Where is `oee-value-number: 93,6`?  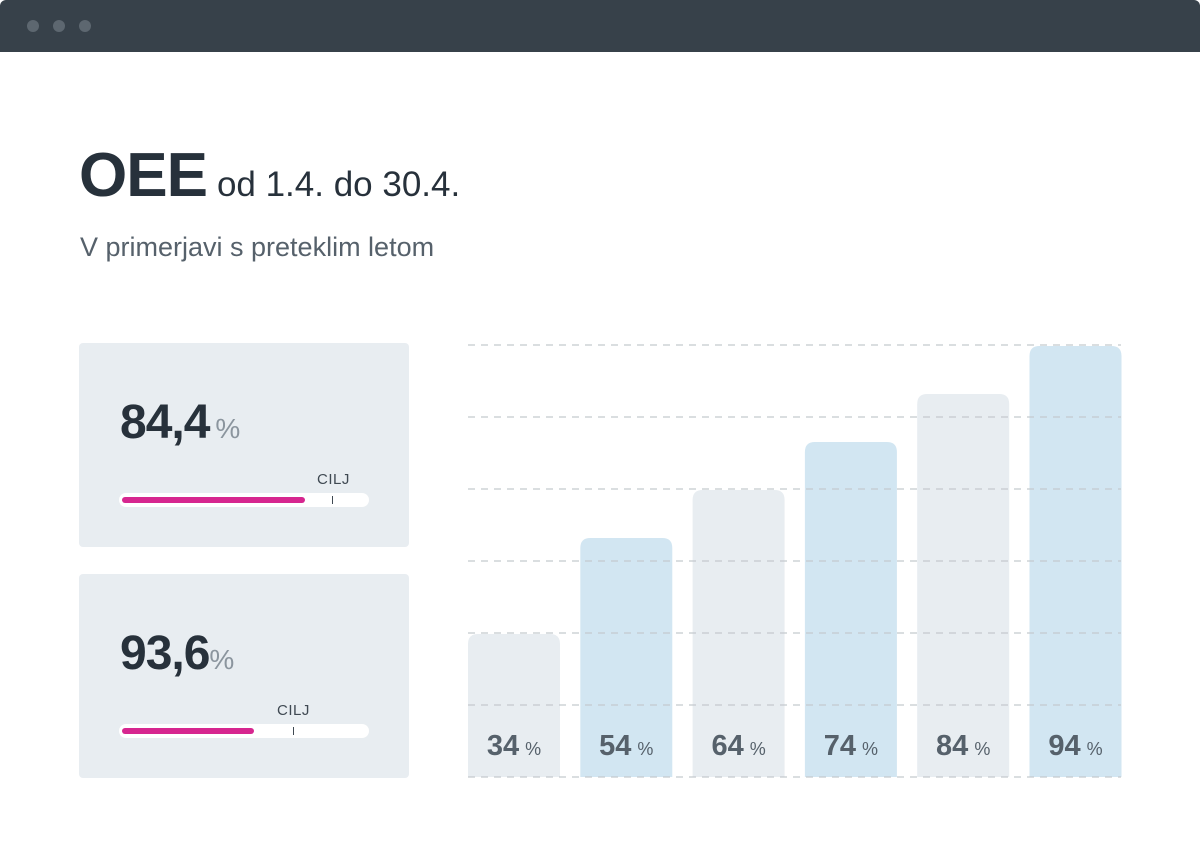 oee-value-number: 93,6 is located at coordinates (165, 653).